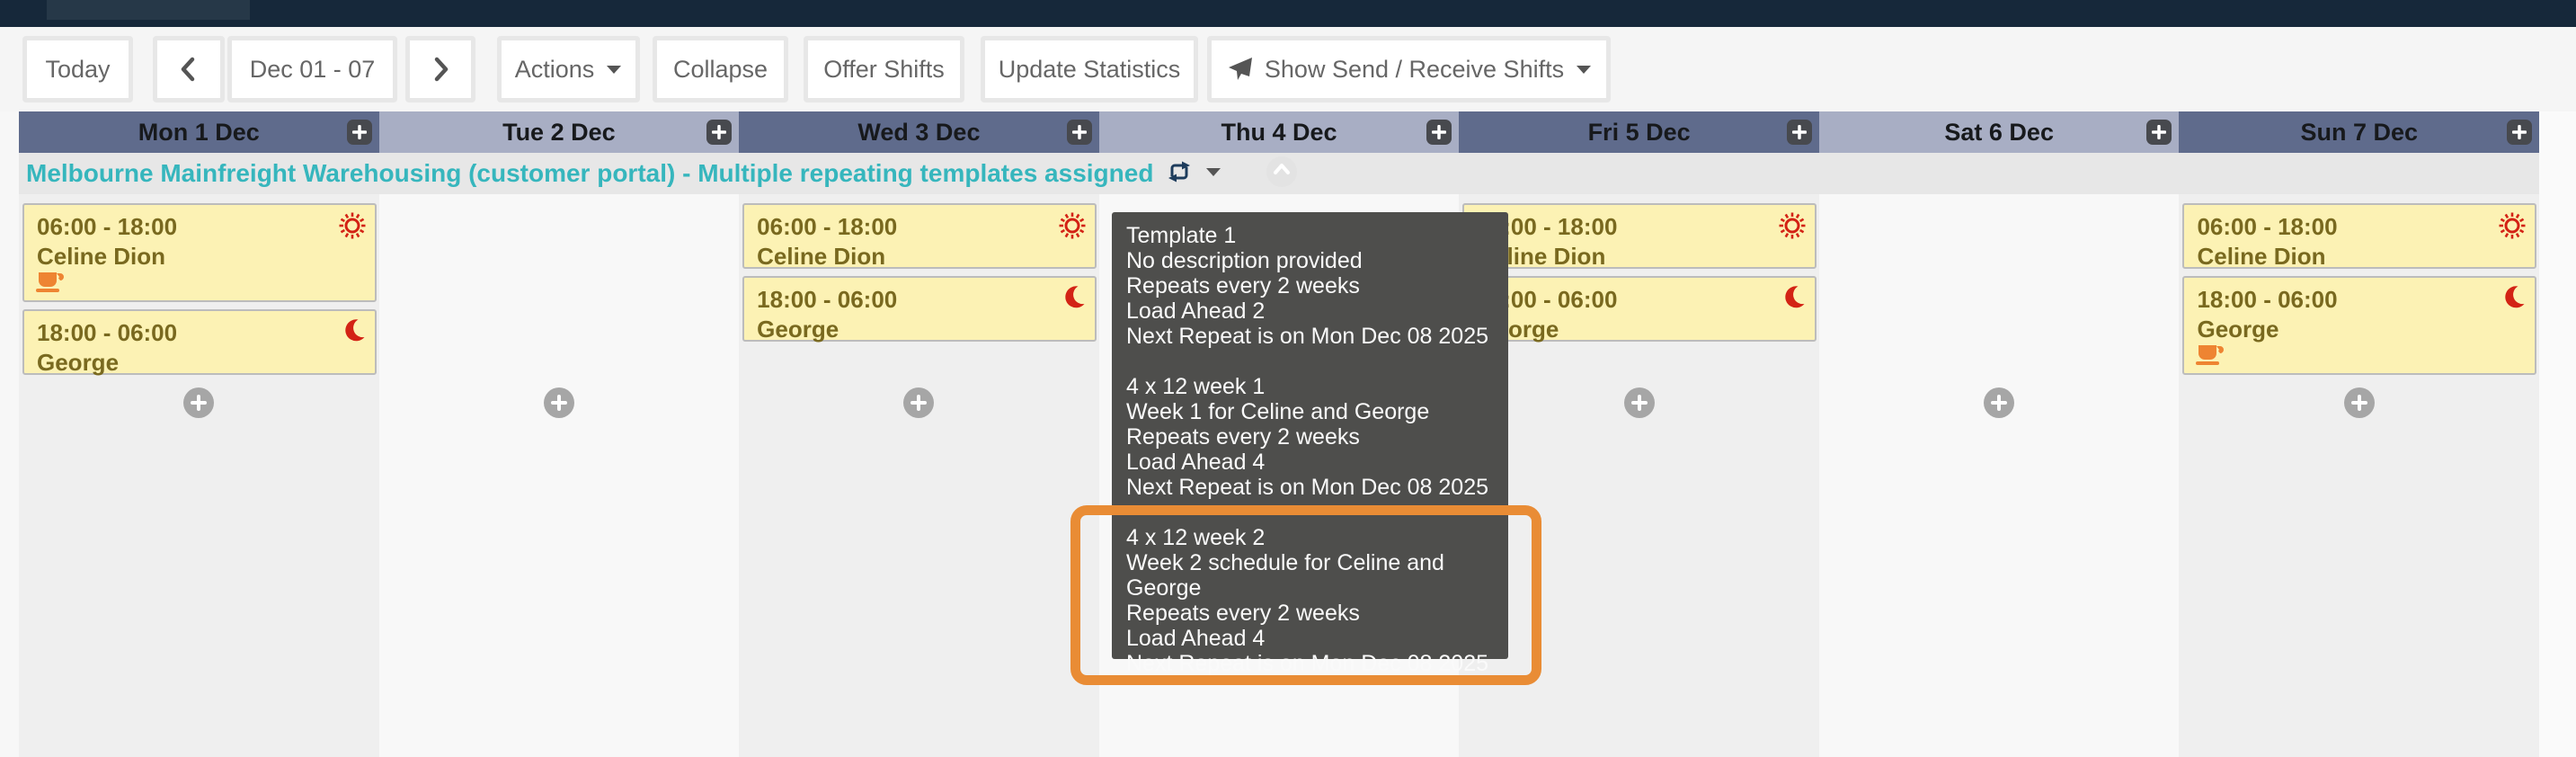 The height and width of the screenshot is (757, 2576). I want to click on actions-label: Actions, so click(554, 69).